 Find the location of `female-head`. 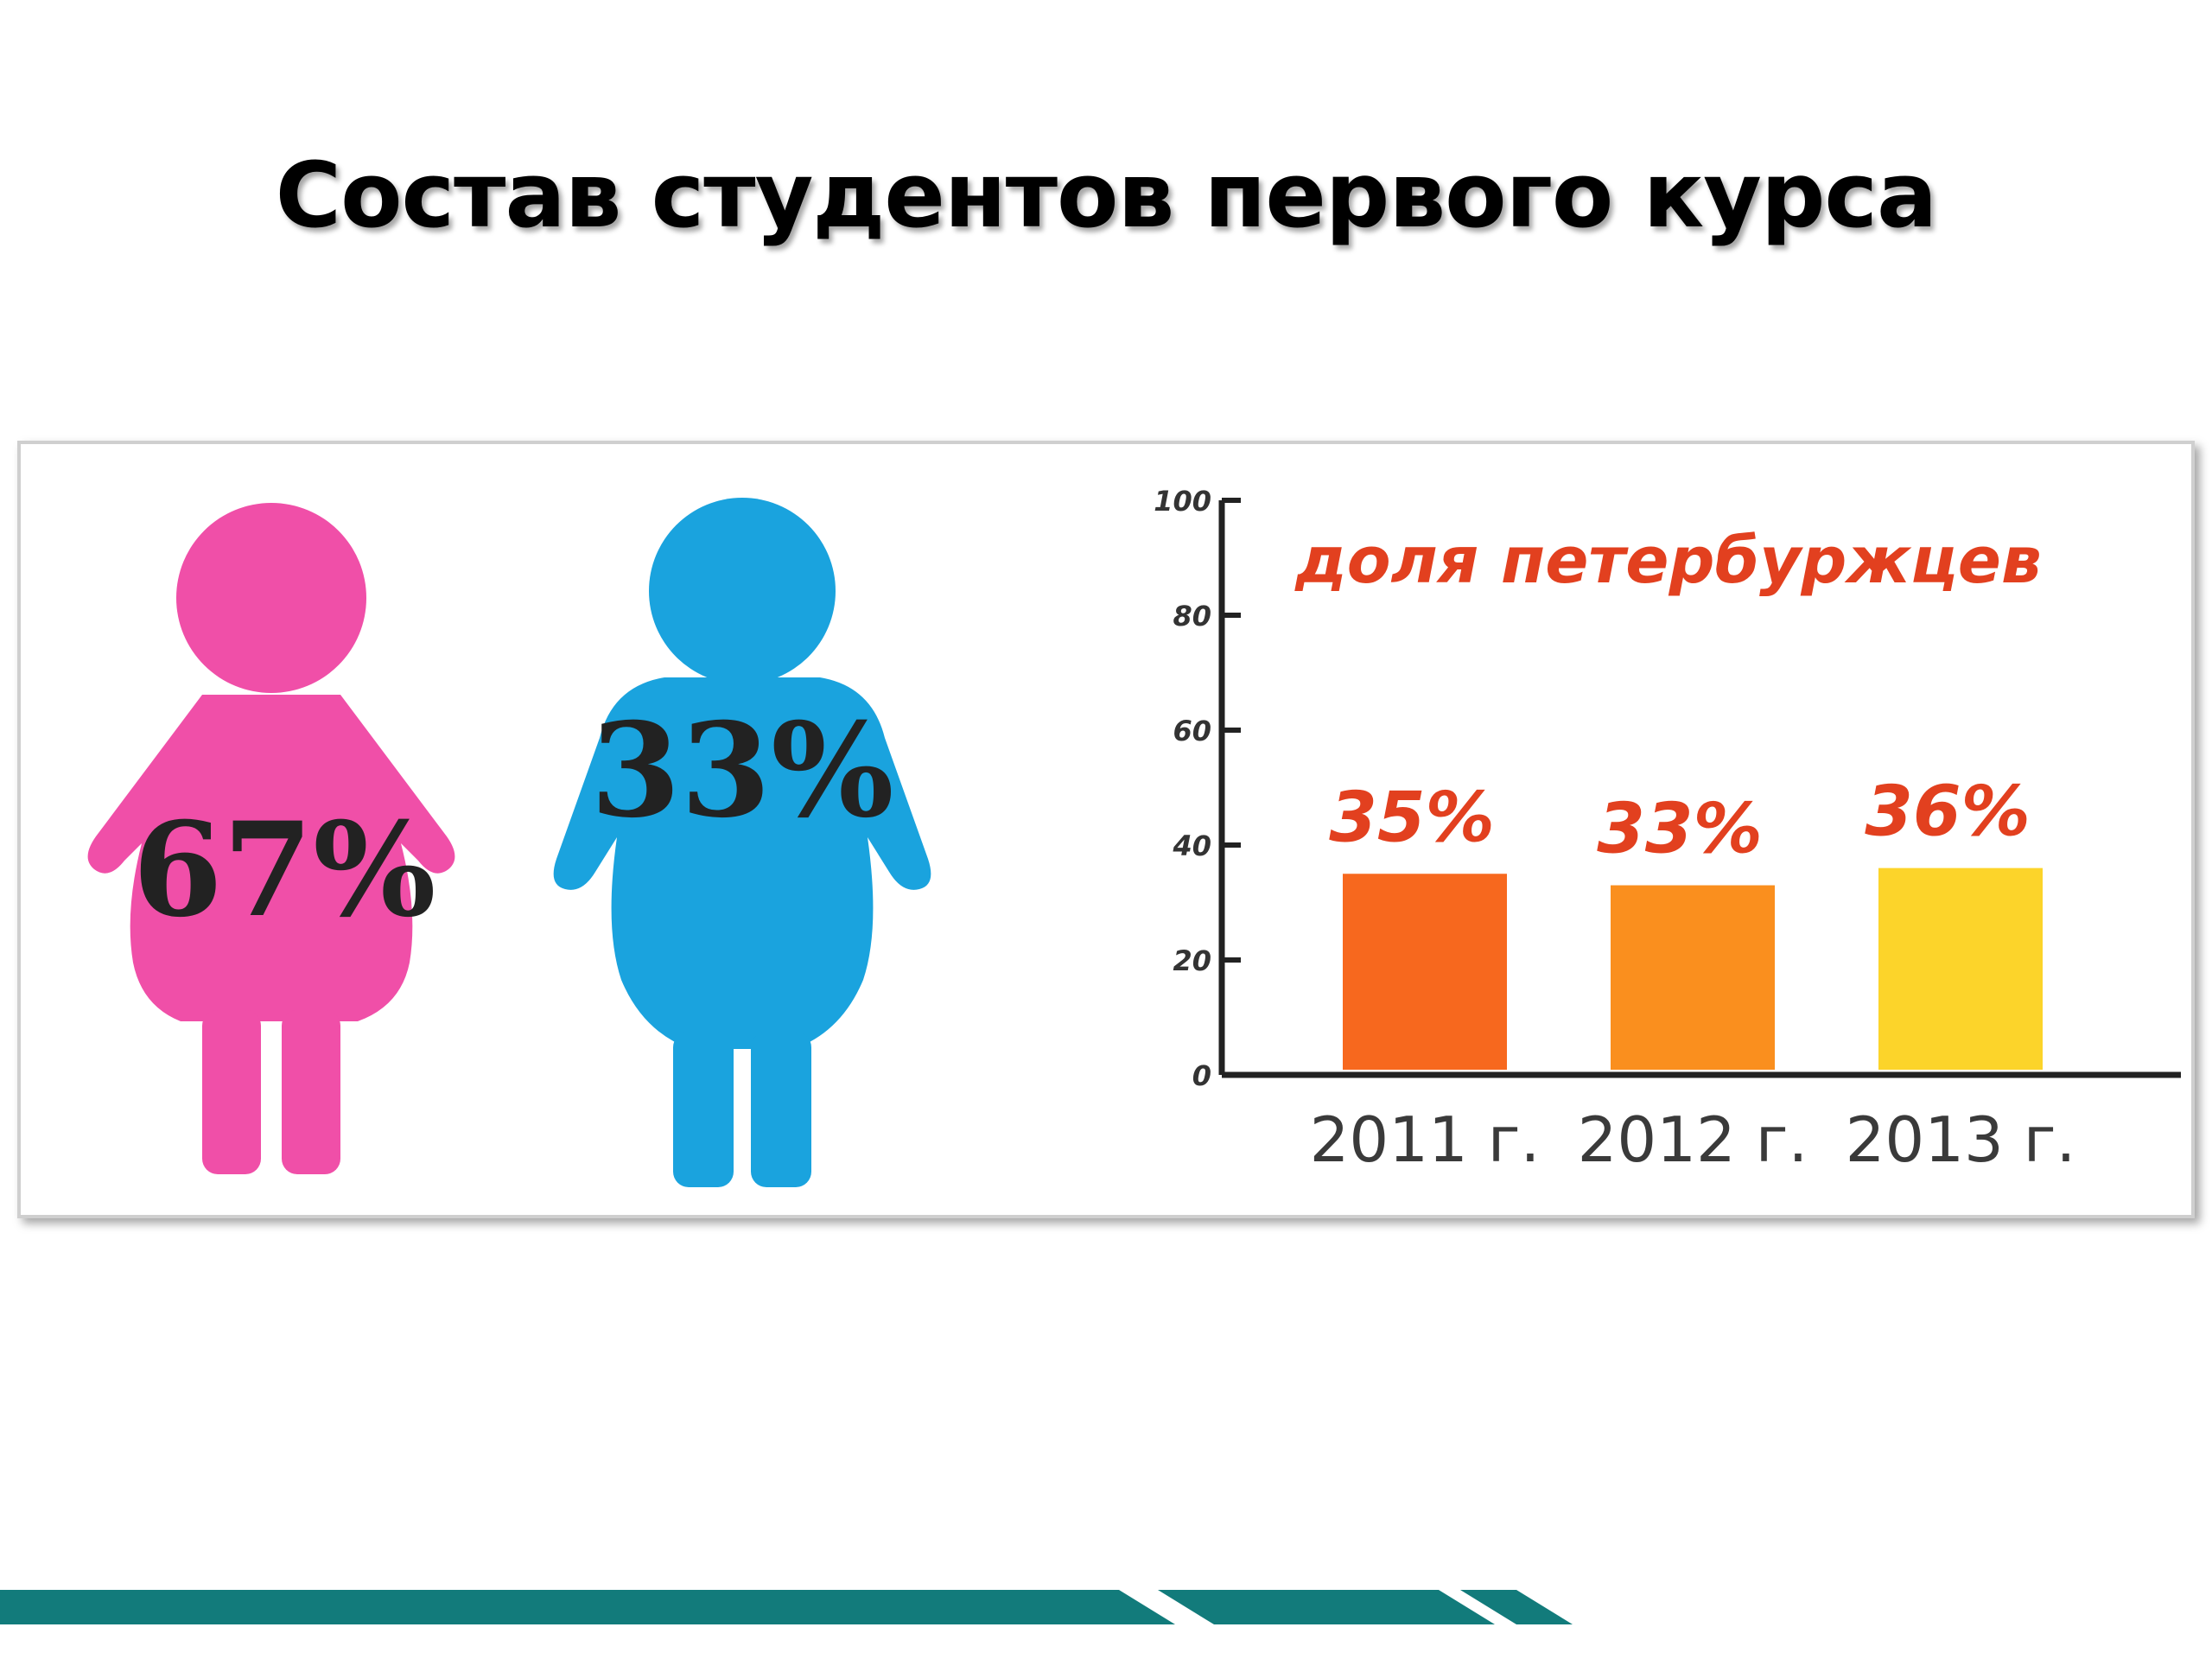

female-head is located at coordinates (271, 598).